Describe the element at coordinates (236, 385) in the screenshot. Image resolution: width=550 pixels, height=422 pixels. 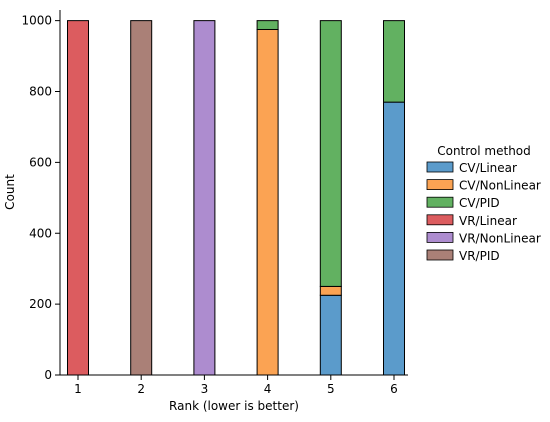
I see `x-ticks: 1 2 3 4 5 6` at that location.